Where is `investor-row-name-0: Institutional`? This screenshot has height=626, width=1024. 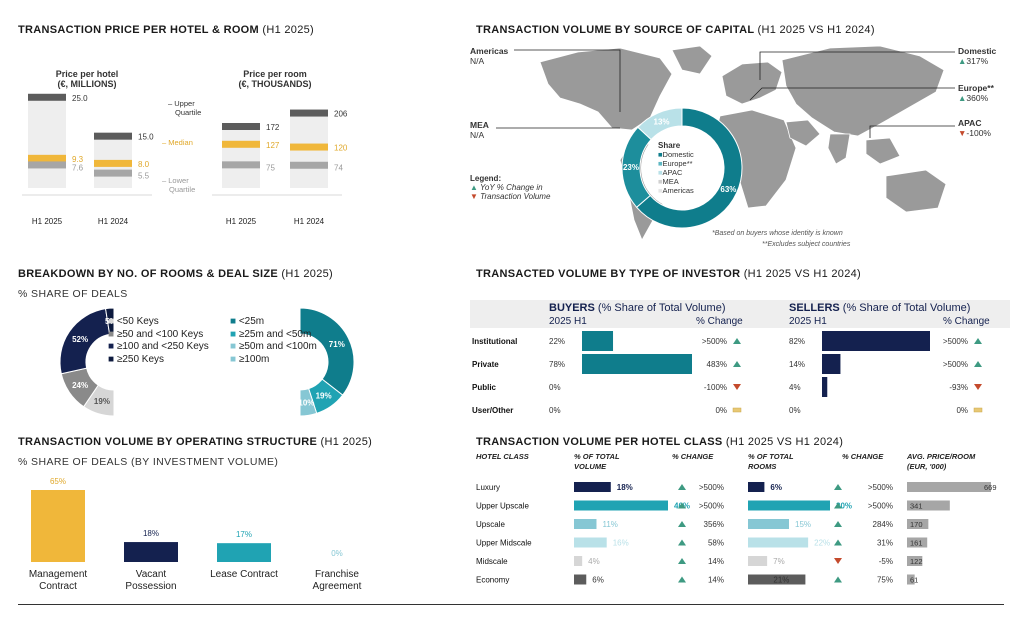 investor-row-name-0: Institutional is located at coordinates (494, 341).